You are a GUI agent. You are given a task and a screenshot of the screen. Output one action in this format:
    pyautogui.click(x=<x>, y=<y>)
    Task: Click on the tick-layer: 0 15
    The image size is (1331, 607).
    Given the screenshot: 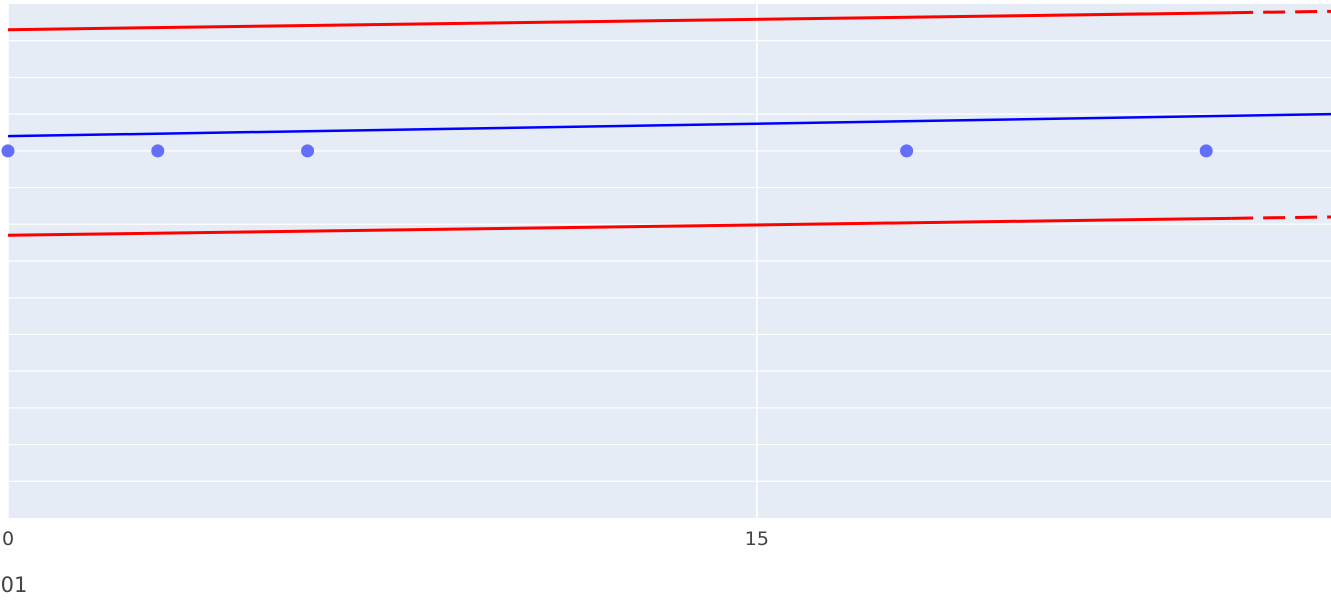 What is the action you would take?
    pyautogui.click(x=385, y=539)
    